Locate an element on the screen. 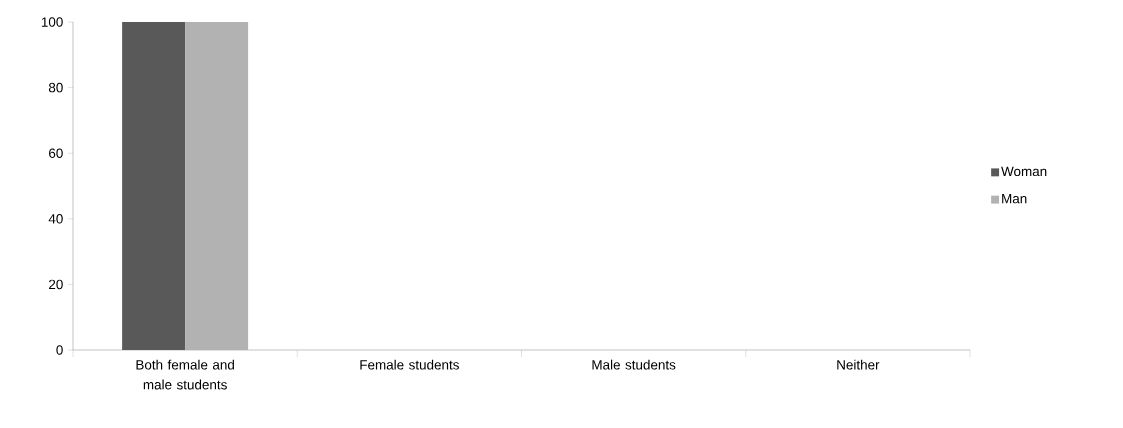 This screenshot has width=1123, height=428. x-tick-label: Female students is located at coordinates (409, 364).